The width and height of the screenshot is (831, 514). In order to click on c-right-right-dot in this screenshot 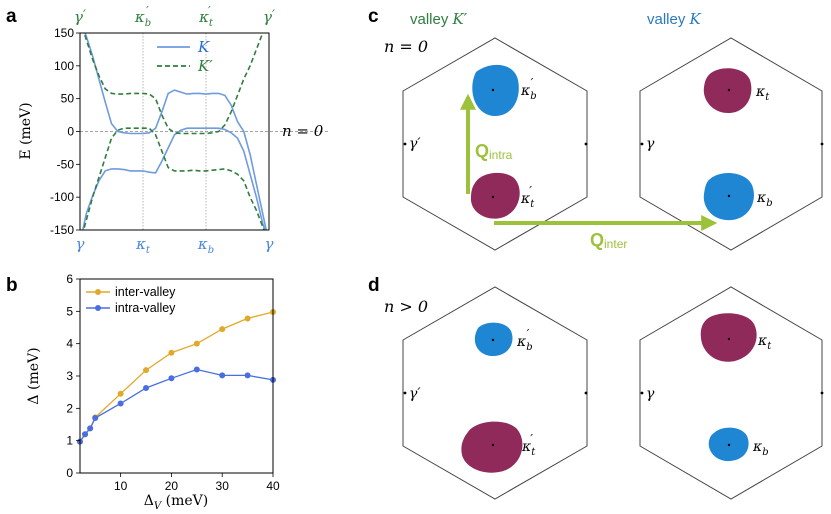, I will do `click(822, 144)`.